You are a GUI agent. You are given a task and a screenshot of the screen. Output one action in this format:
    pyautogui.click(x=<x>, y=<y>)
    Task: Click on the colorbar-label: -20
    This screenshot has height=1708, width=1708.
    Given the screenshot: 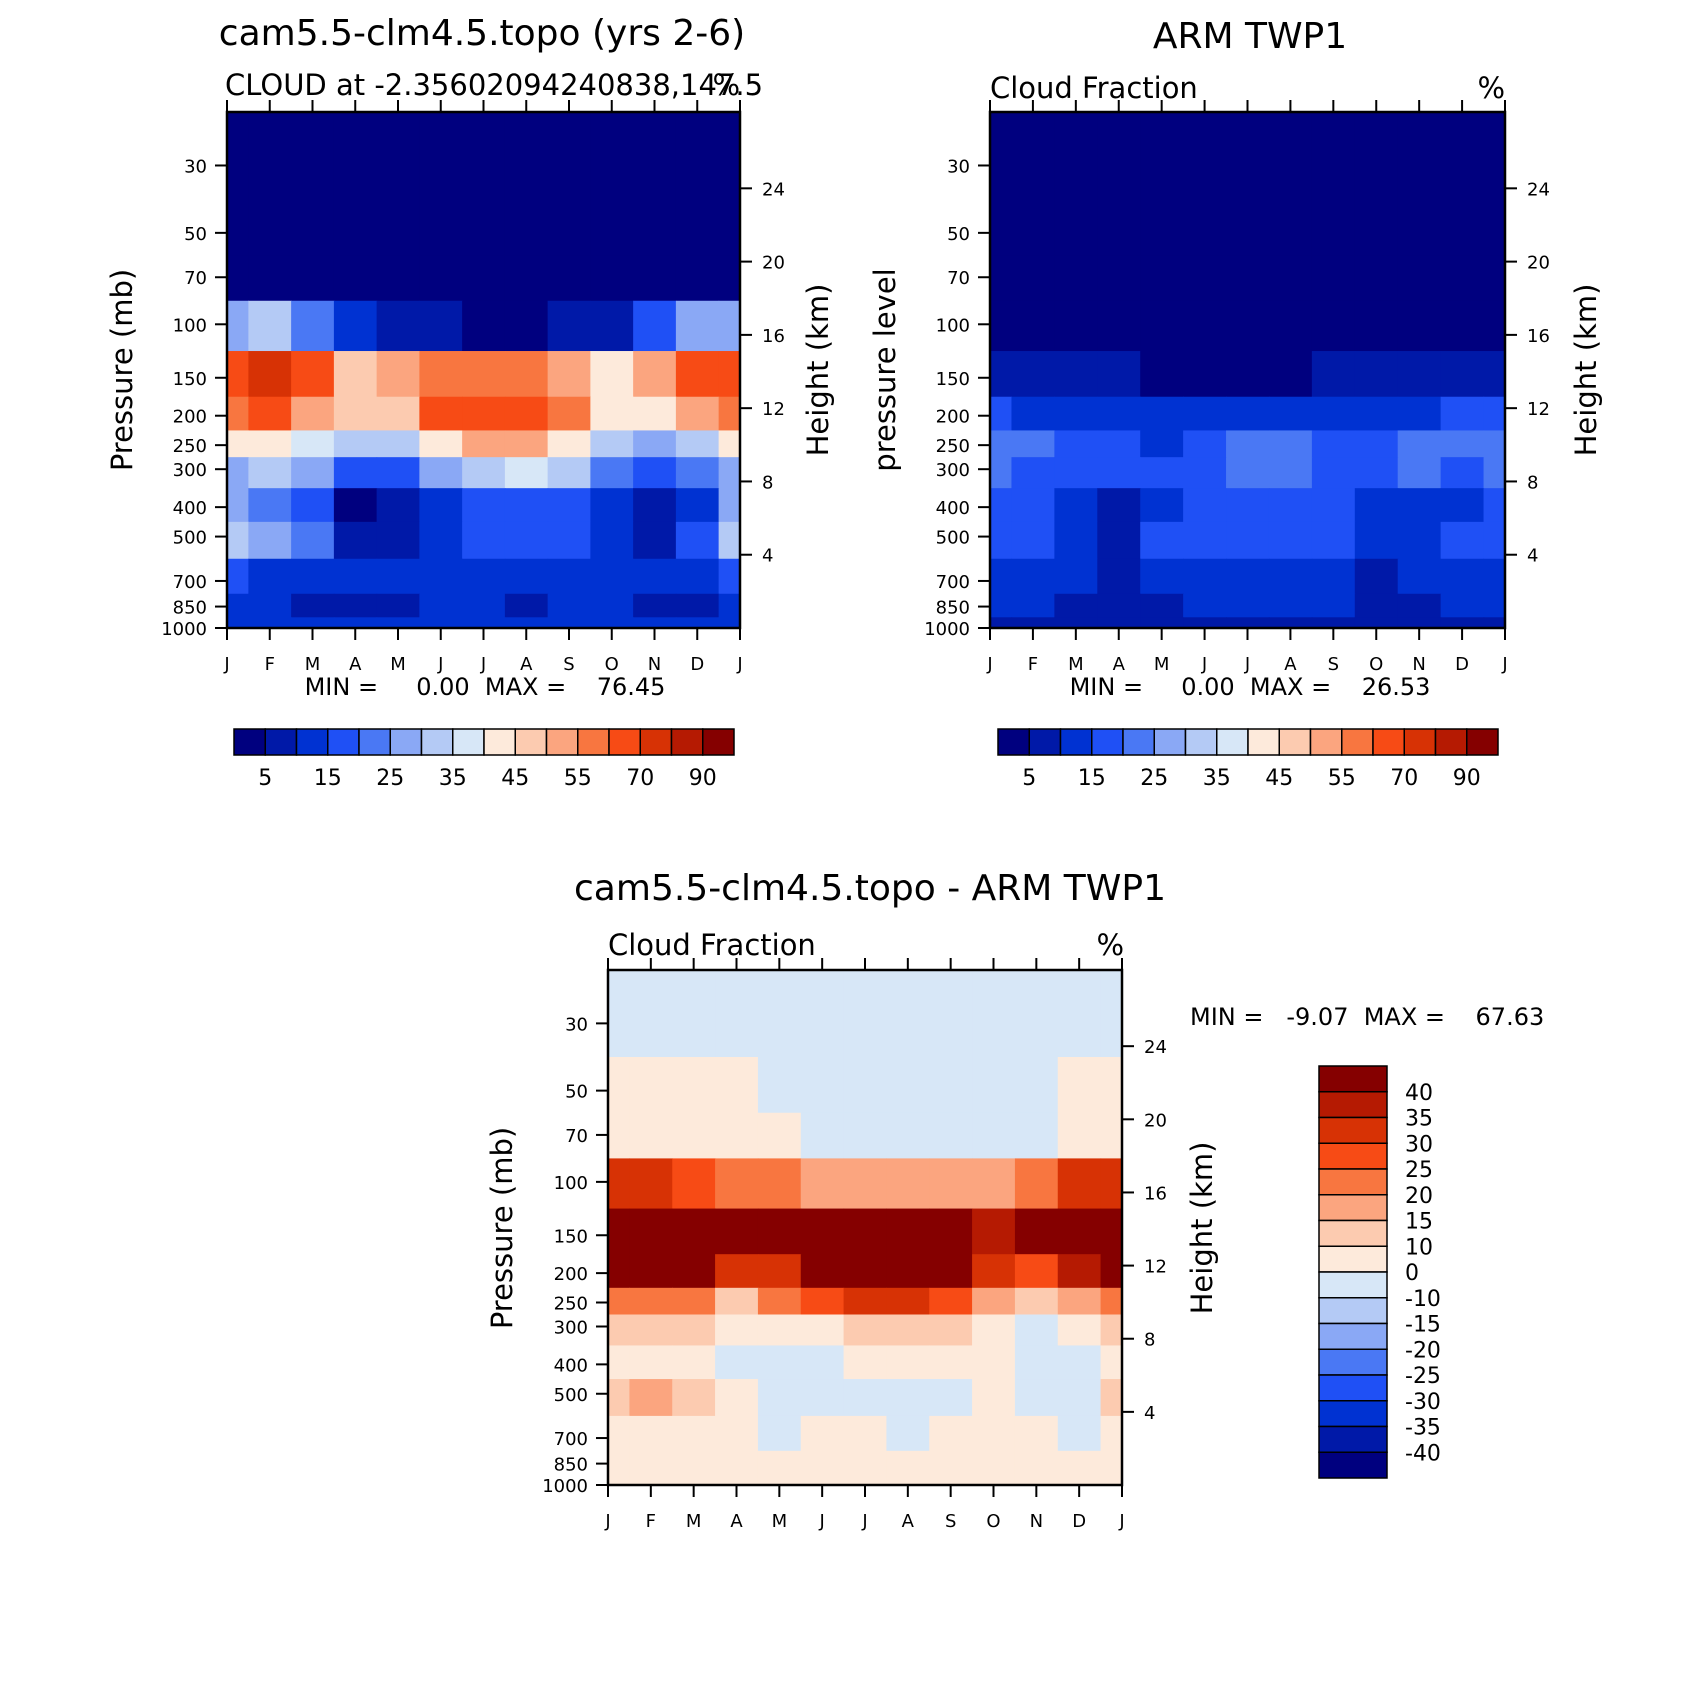 What is the action you would take?
    pyautogui.click(x=1423, y=1350)
    